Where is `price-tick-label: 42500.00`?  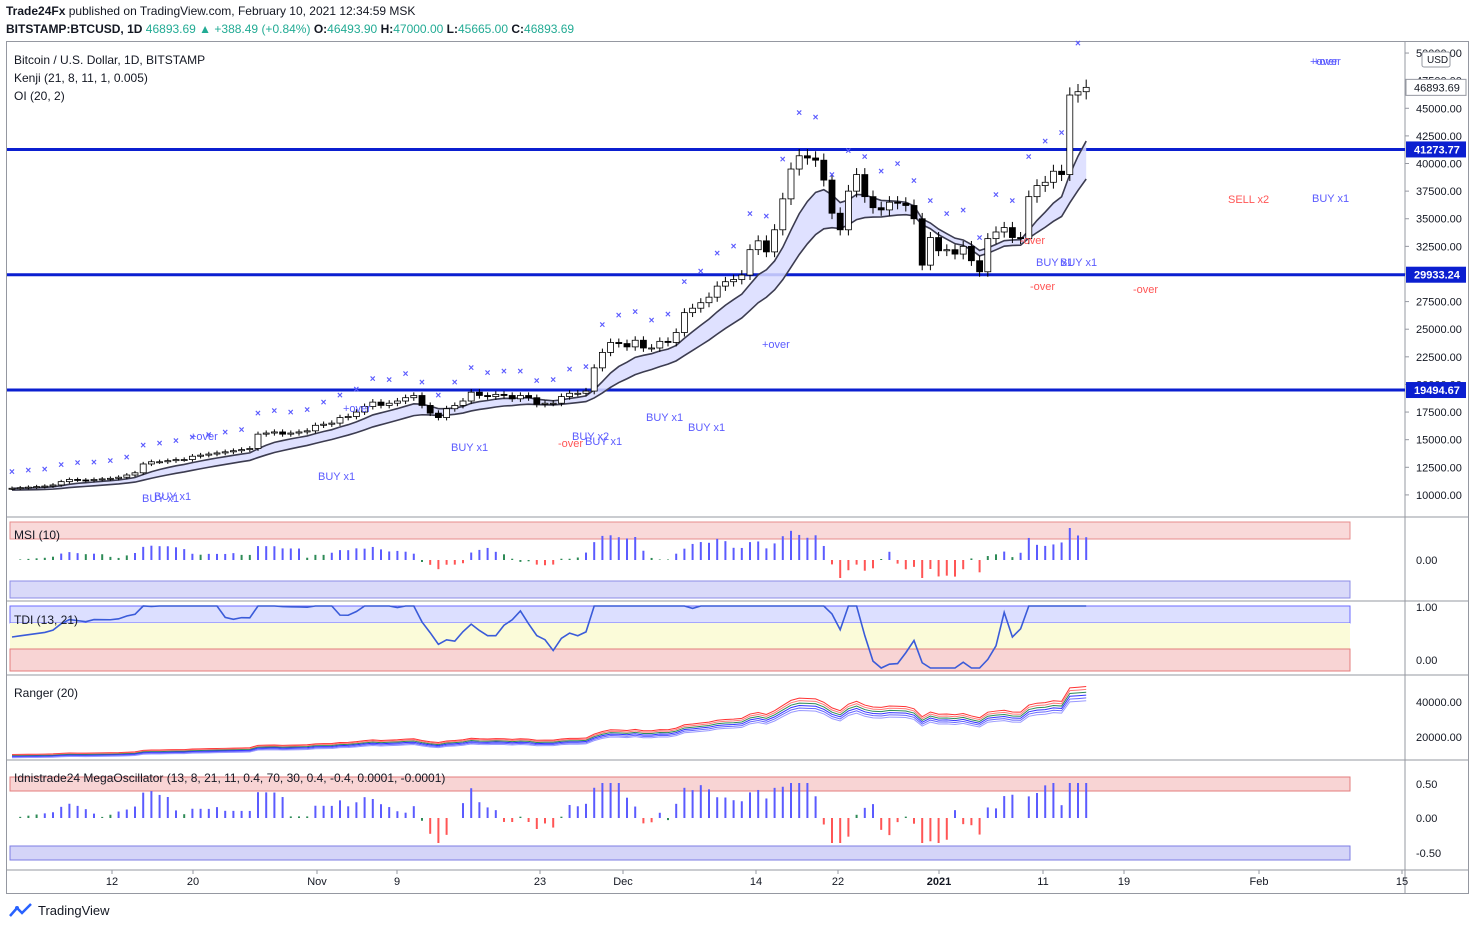
price-tick-label: 42500.00 is located at coordinates (1439, 137).